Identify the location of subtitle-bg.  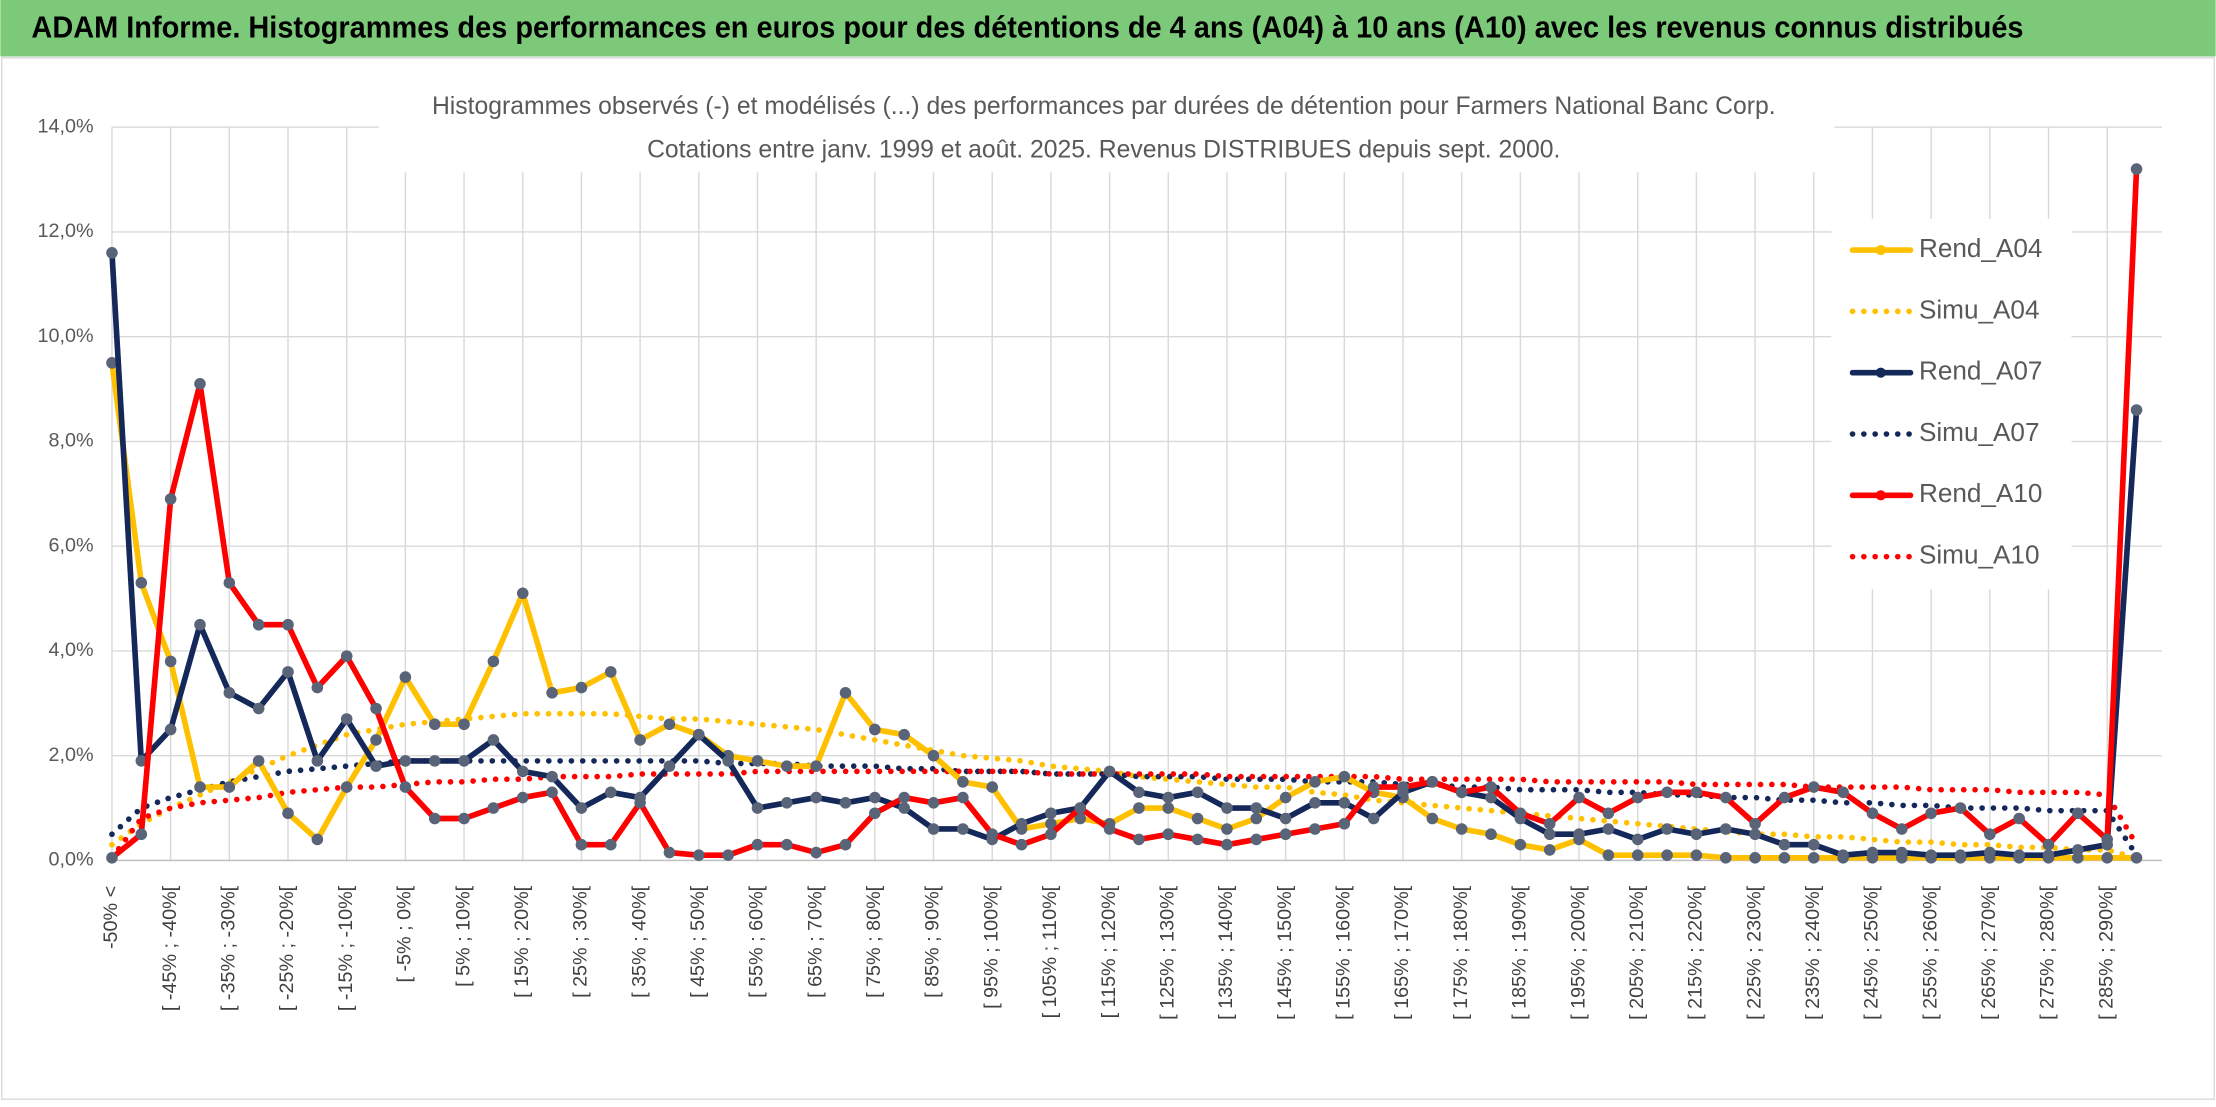
(1106, 128).